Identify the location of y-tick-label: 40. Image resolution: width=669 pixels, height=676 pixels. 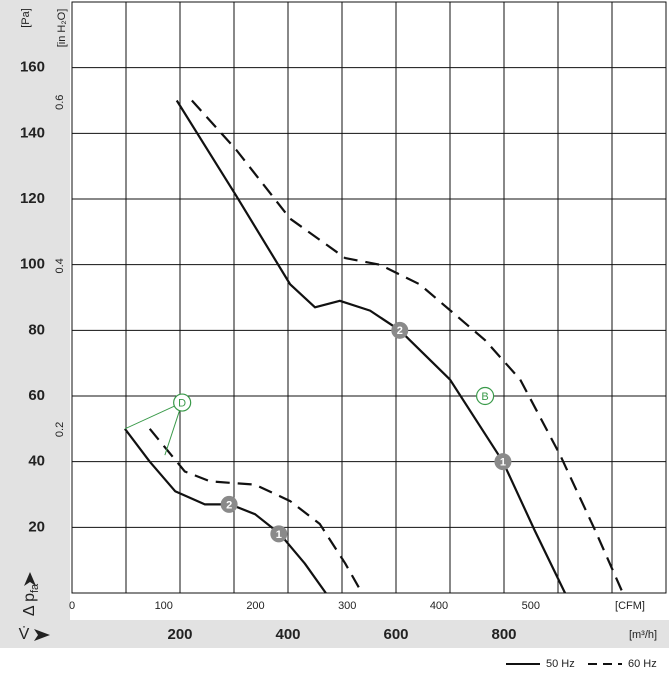
(36, 461).